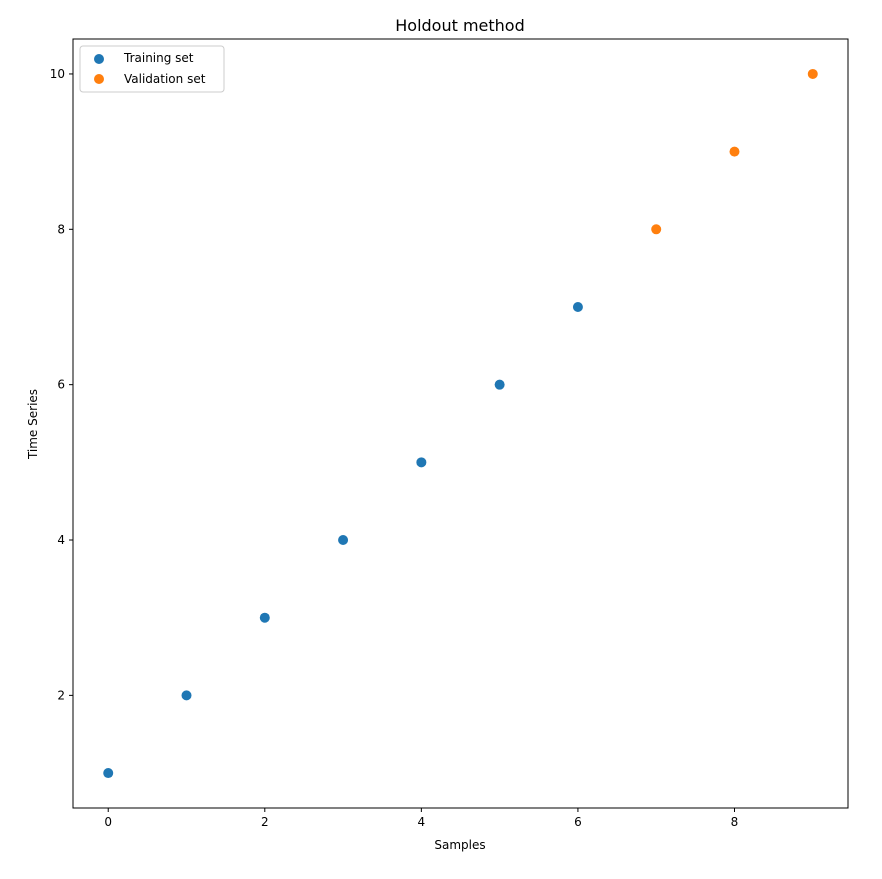 The width and height of the screenshot is (882, 879). I want to click on legend-box, so click(152, 69).